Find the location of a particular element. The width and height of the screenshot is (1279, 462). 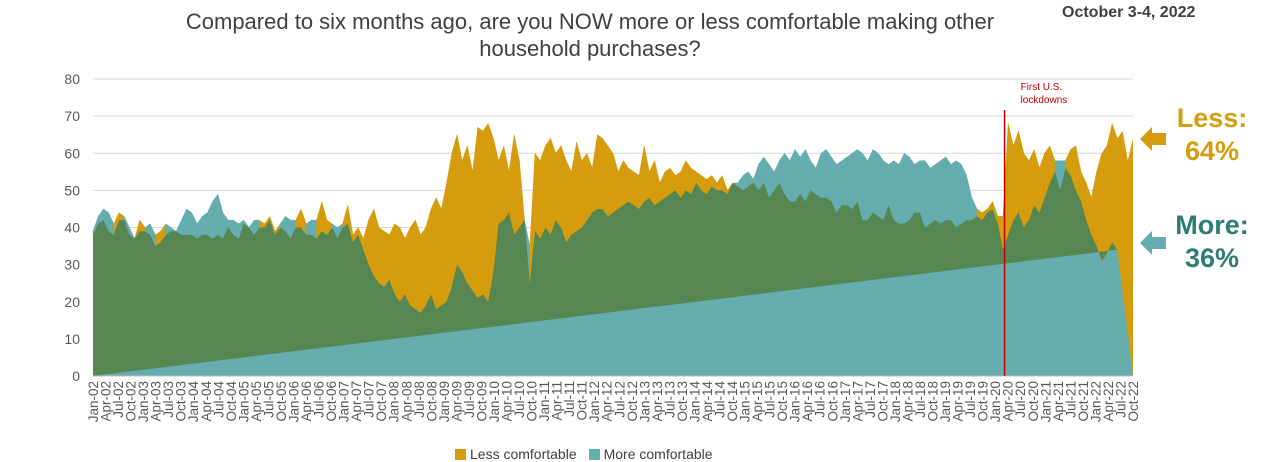

less-callout-label: Less: is located at coordinates (1212, 118).